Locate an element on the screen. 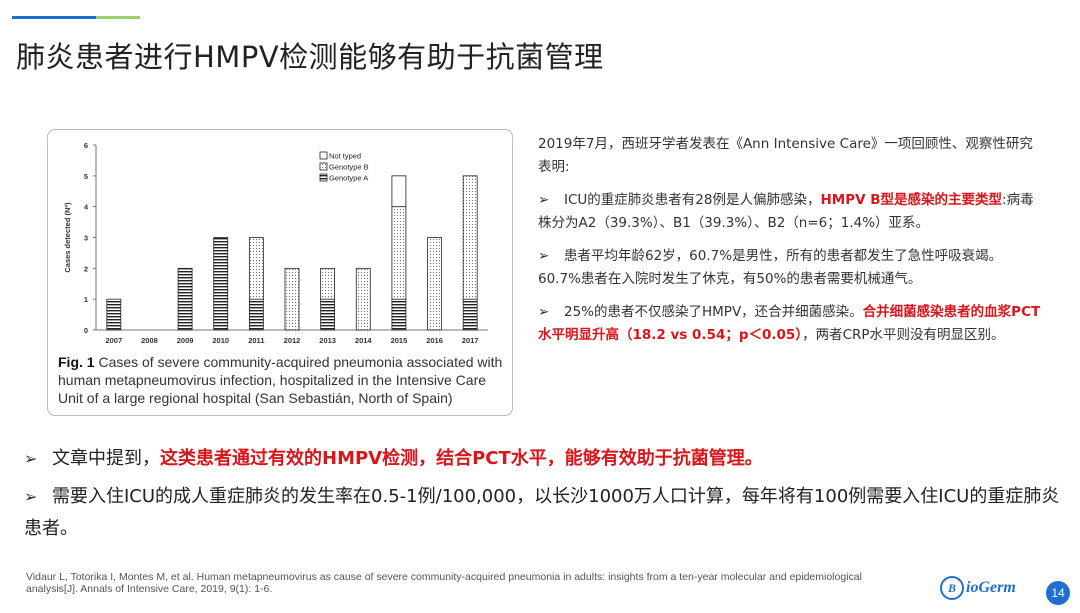 Image resolution: width=1080 pixels, height=613 pixels. y-tick-label: 5 is located at coordinates (86, 176).